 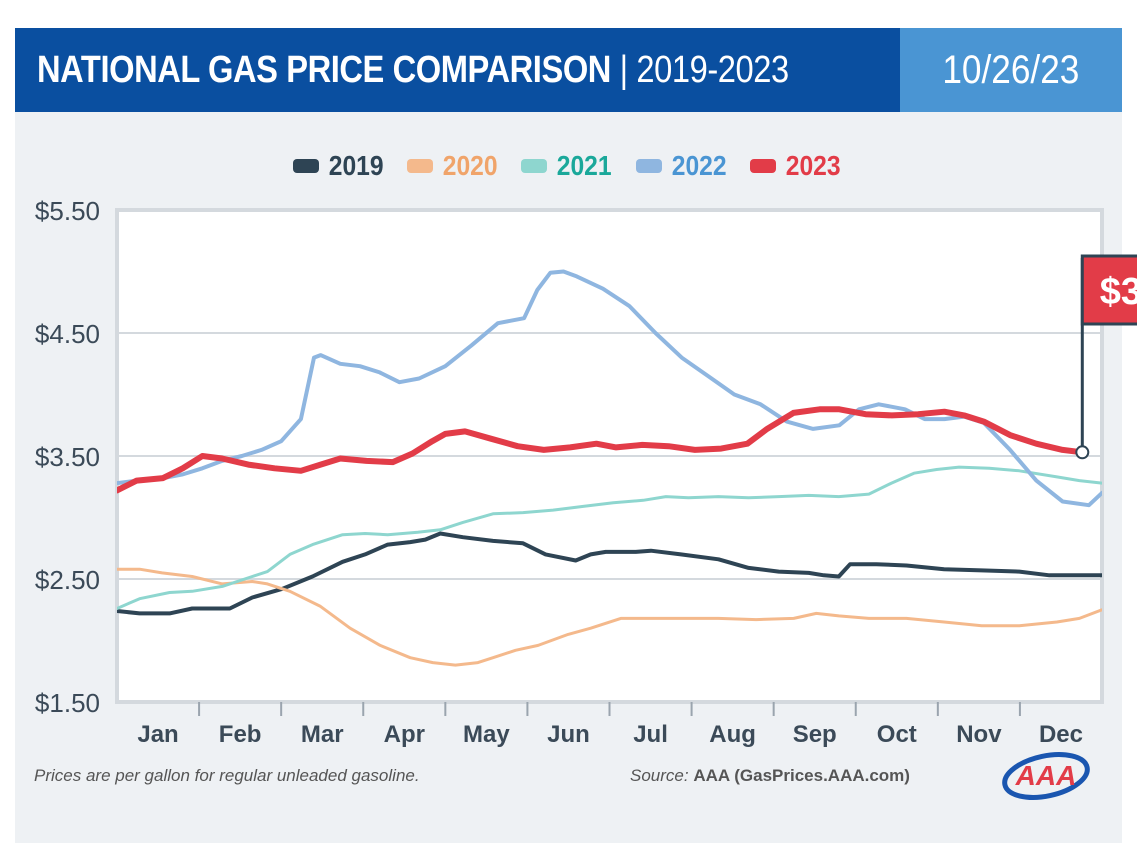 I want to click on x-tick-label: May, so click(x=486, y=734).